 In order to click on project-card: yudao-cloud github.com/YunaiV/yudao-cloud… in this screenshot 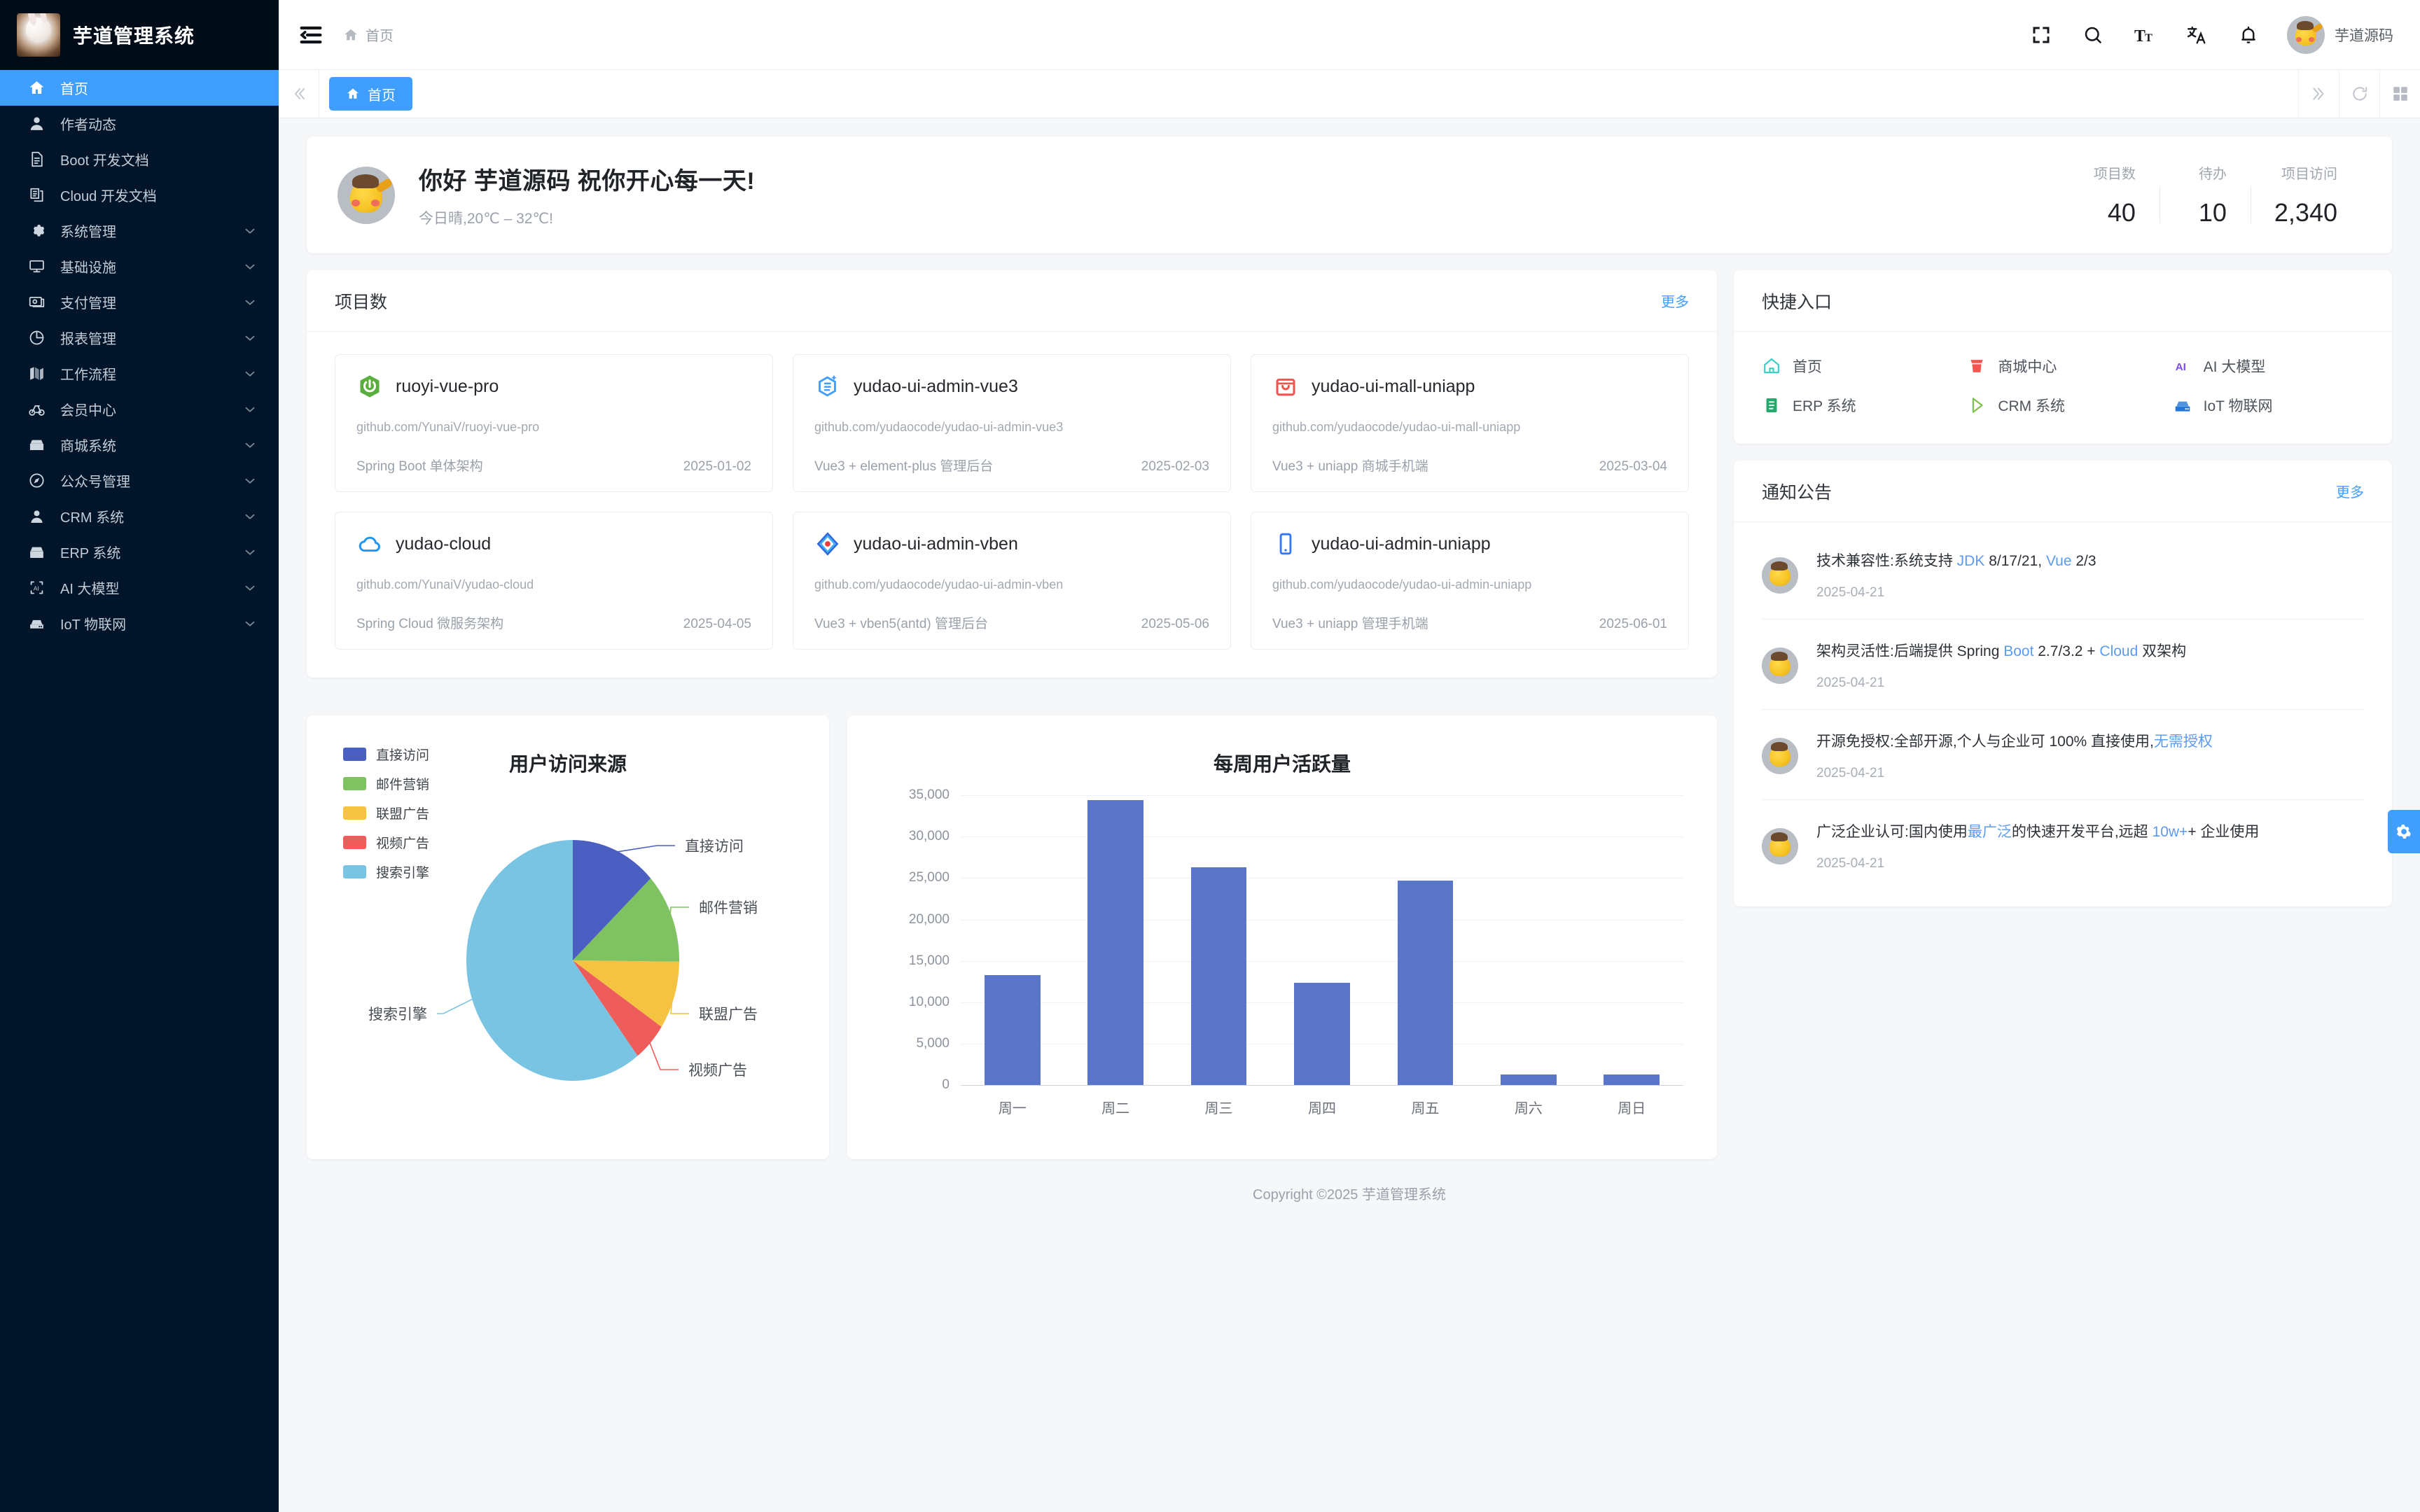, I will do `click(554, 581)`.